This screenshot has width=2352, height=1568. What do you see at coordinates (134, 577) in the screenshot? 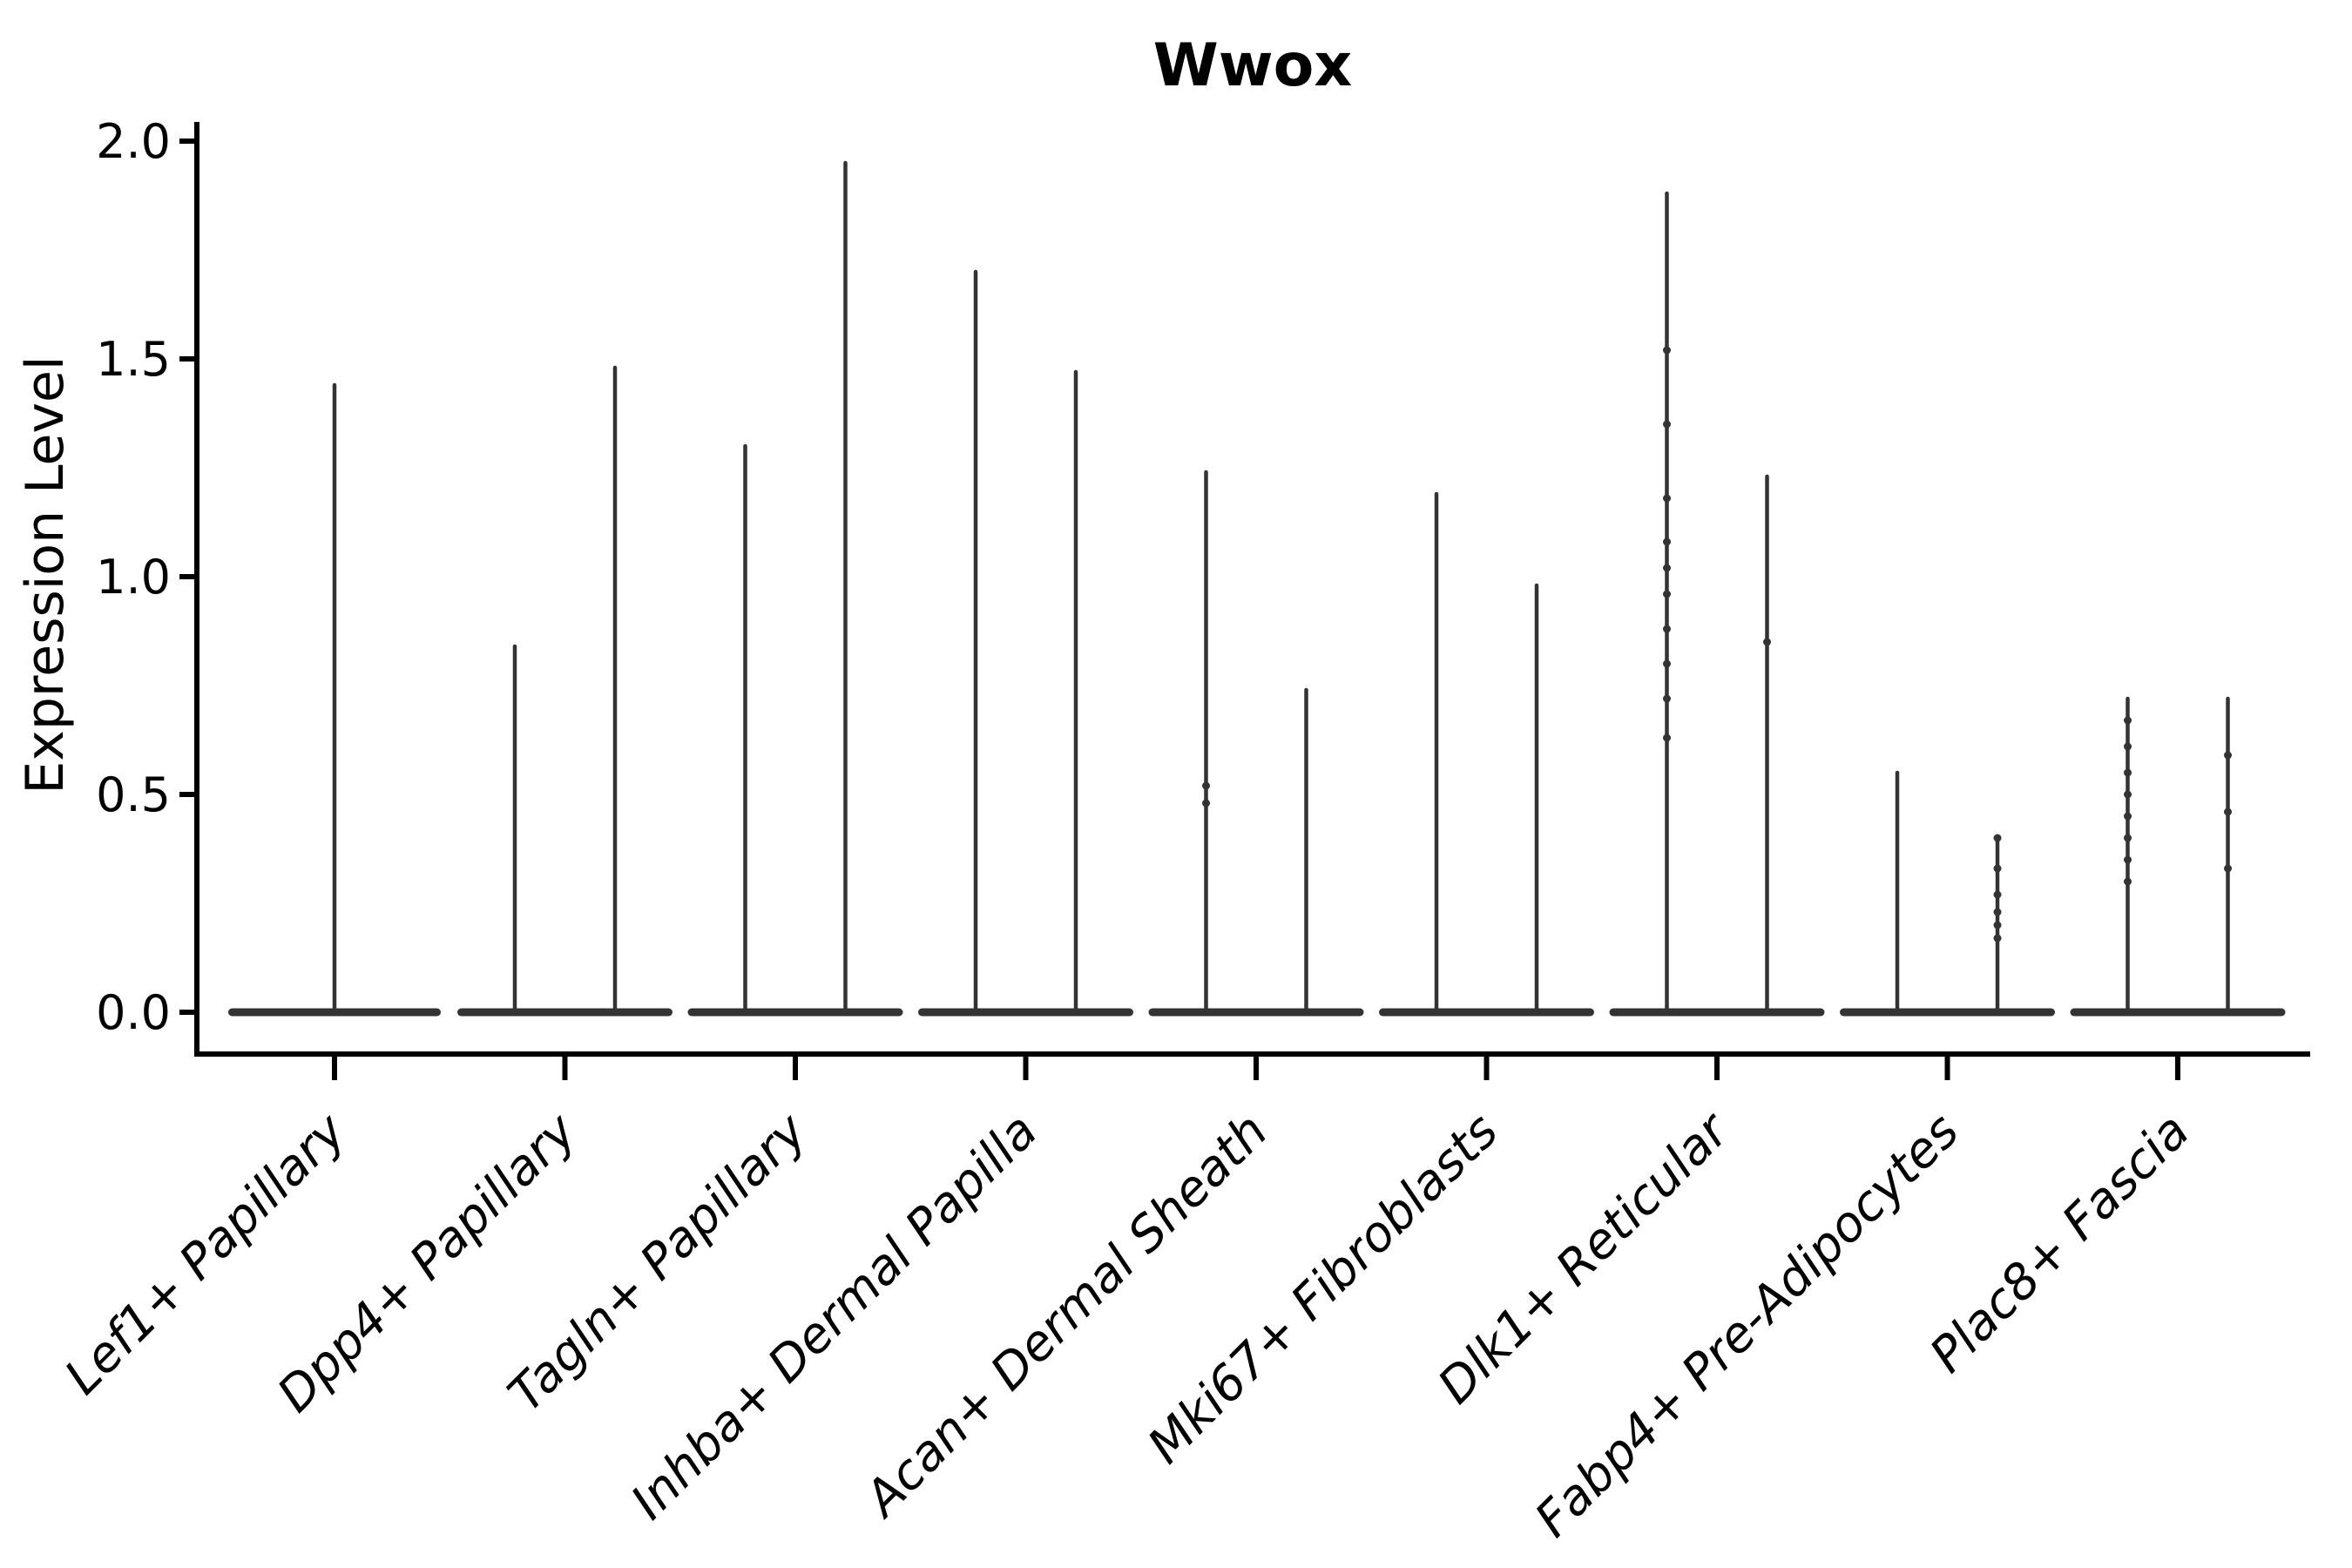
I see `y-tick-label: 1.0` at bounding box center [134, 577].